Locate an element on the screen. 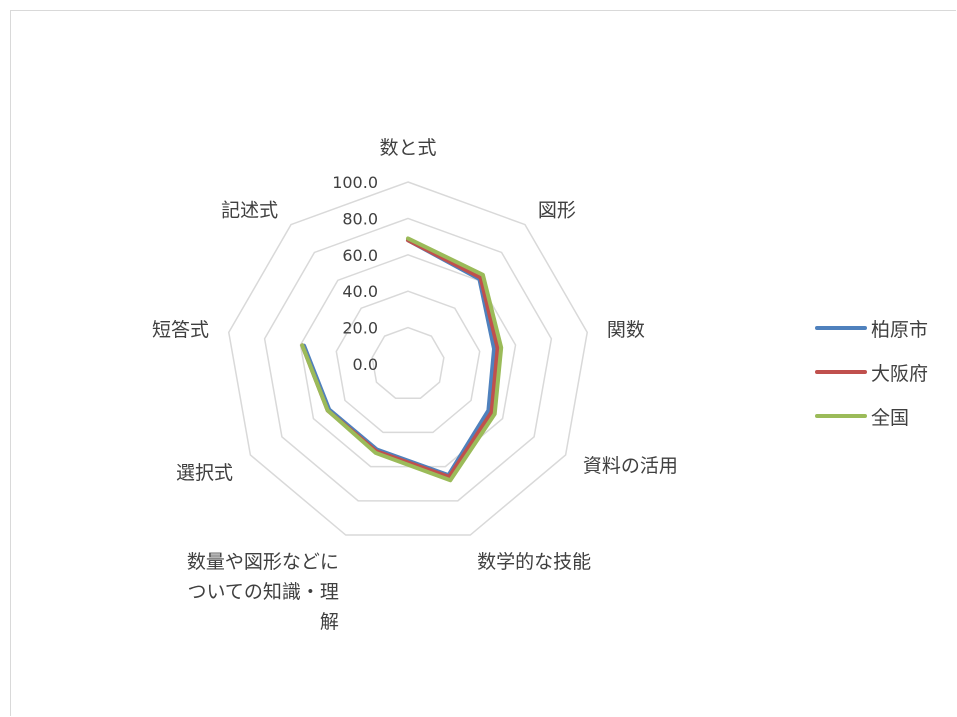 The image size is (957, 717). category-label: 記述式 is located at coordinates (249, 210).